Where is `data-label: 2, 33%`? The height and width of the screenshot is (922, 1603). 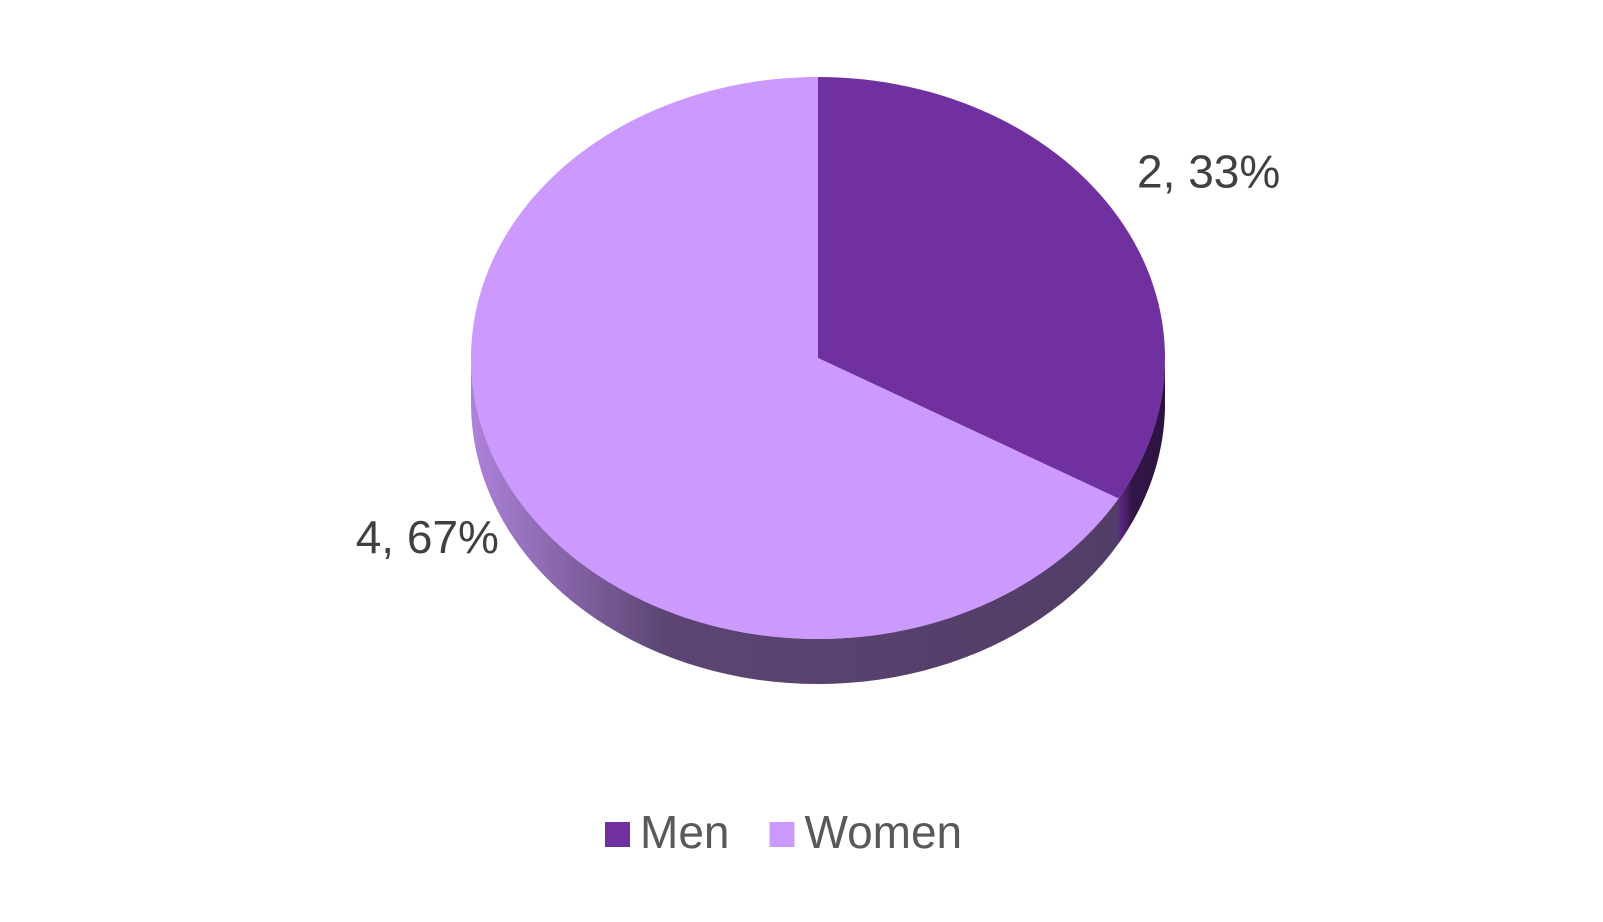 data-label: 2, 33% is located at coordinates (1208, 172).